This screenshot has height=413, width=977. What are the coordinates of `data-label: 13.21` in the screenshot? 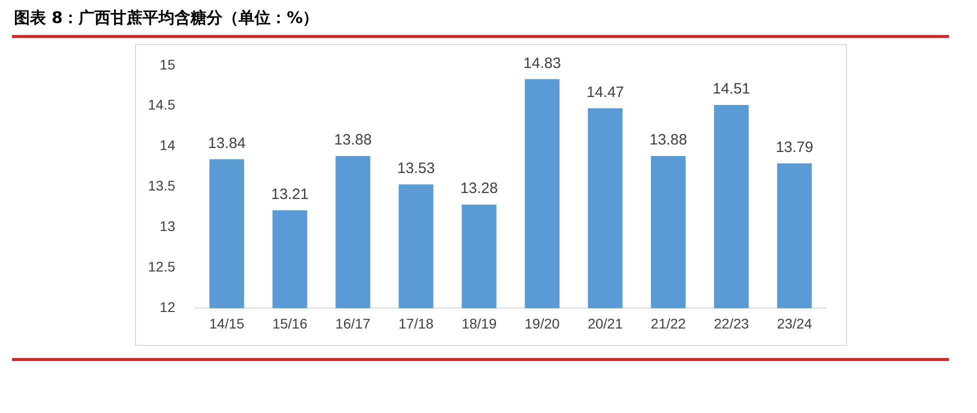 It's located at (290, 194).